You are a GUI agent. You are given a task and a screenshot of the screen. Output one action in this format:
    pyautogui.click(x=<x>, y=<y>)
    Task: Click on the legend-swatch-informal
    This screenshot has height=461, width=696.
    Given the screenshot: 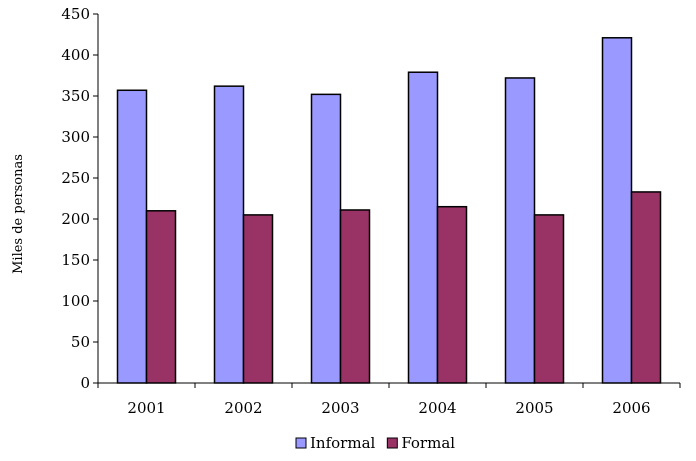 What is the action you would take?
    pyautogui.click(x=301, y=443)
    